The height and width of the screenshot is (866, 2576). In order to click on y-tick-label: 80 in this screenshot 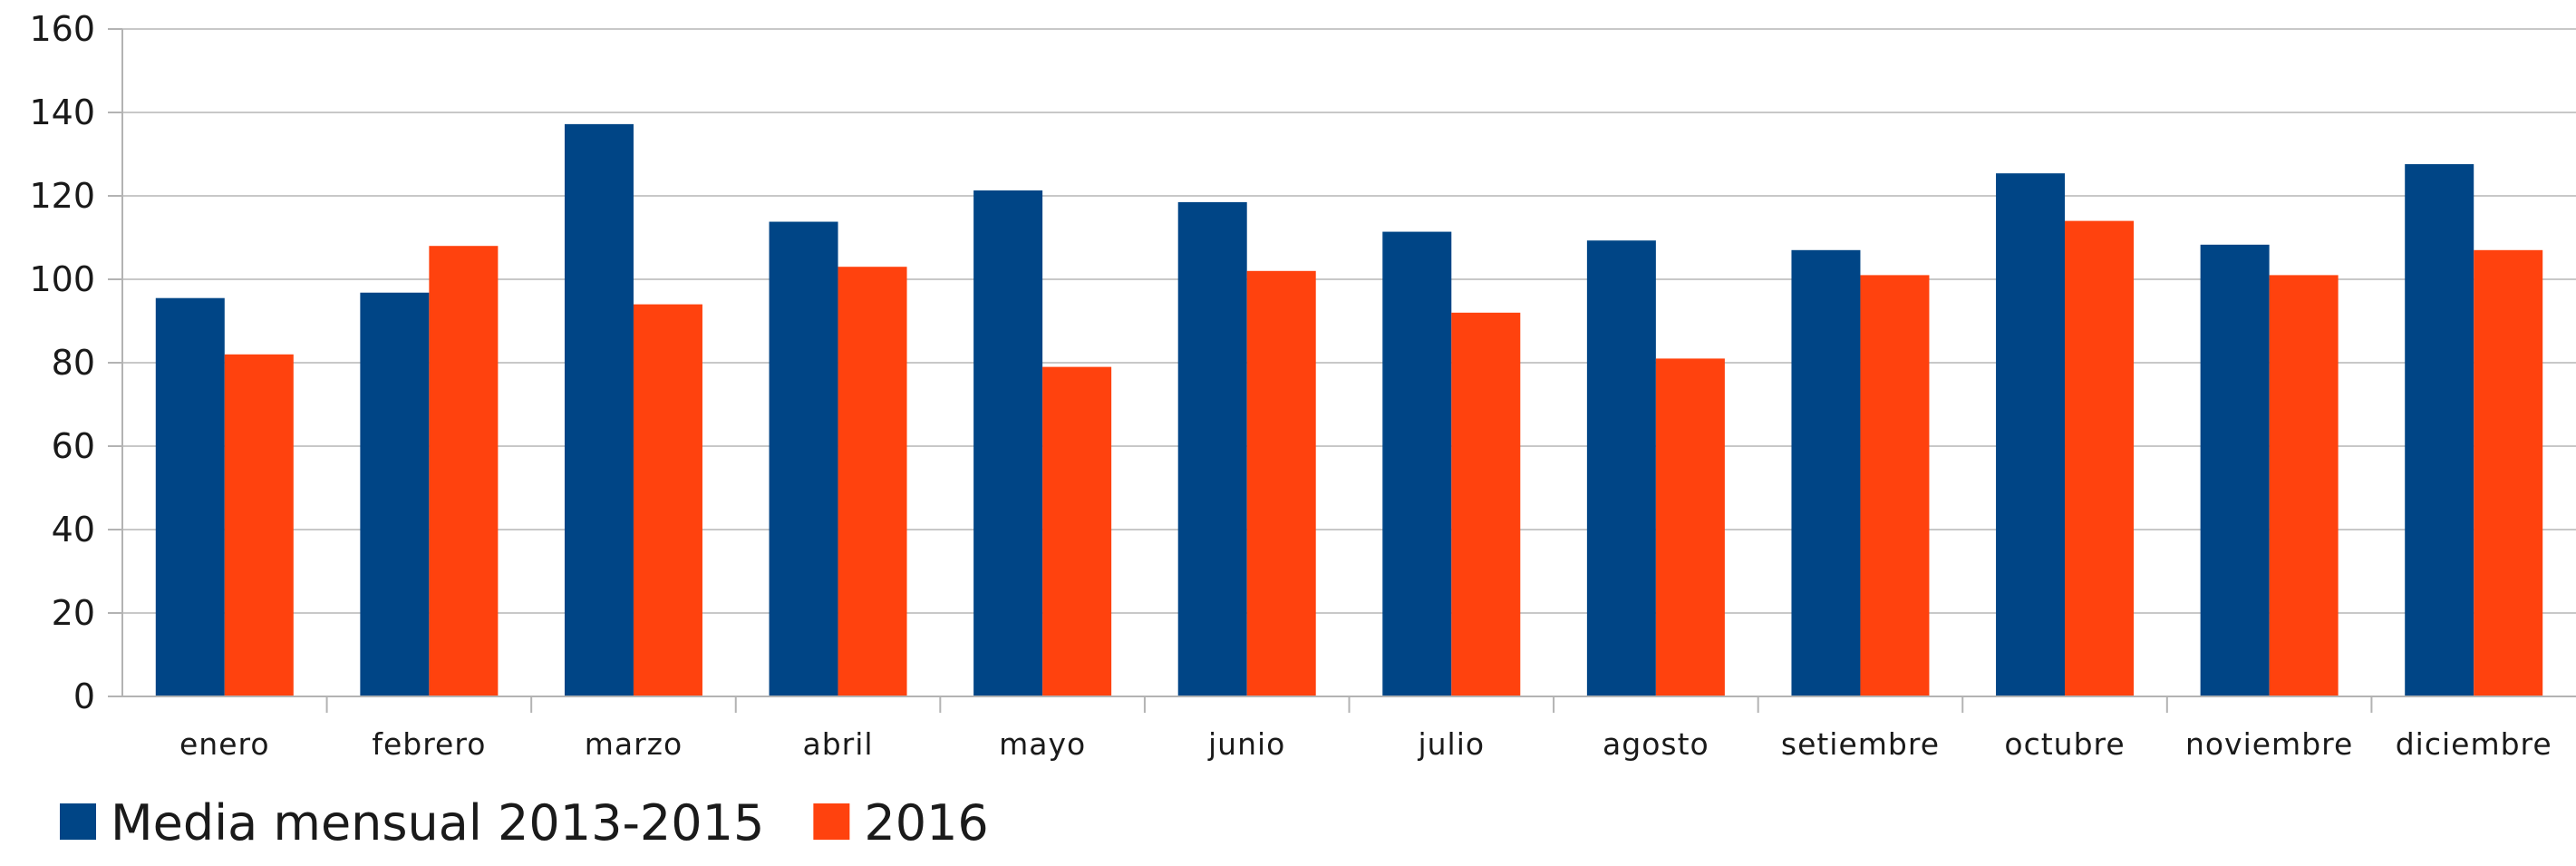, I will do `click(73, 363)`.